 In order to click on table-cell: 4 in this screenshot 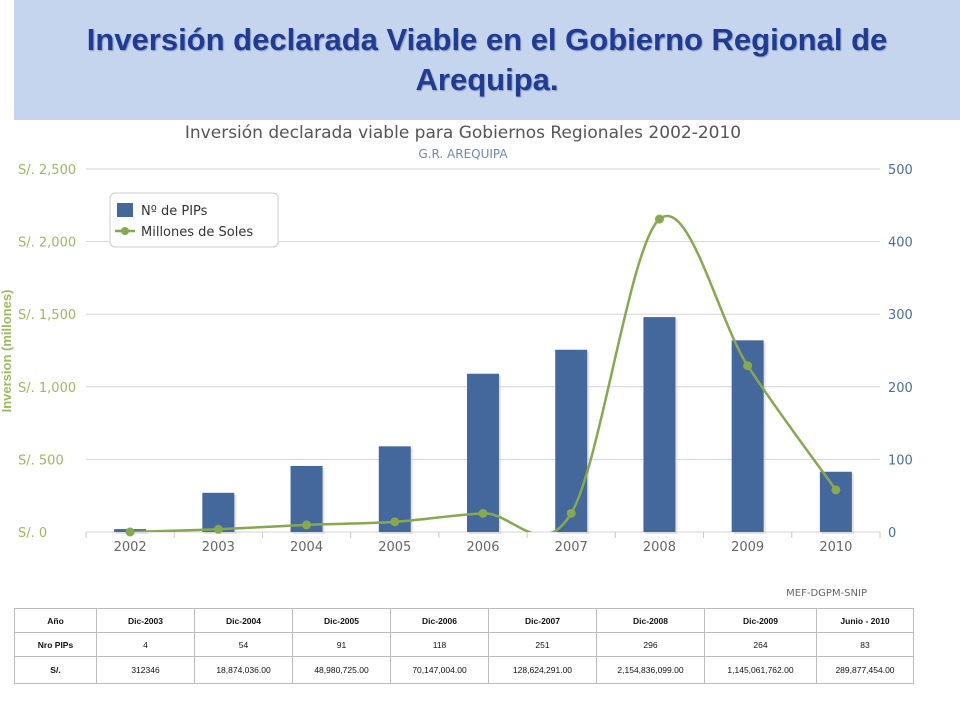, I will do `click(145, 644)`.